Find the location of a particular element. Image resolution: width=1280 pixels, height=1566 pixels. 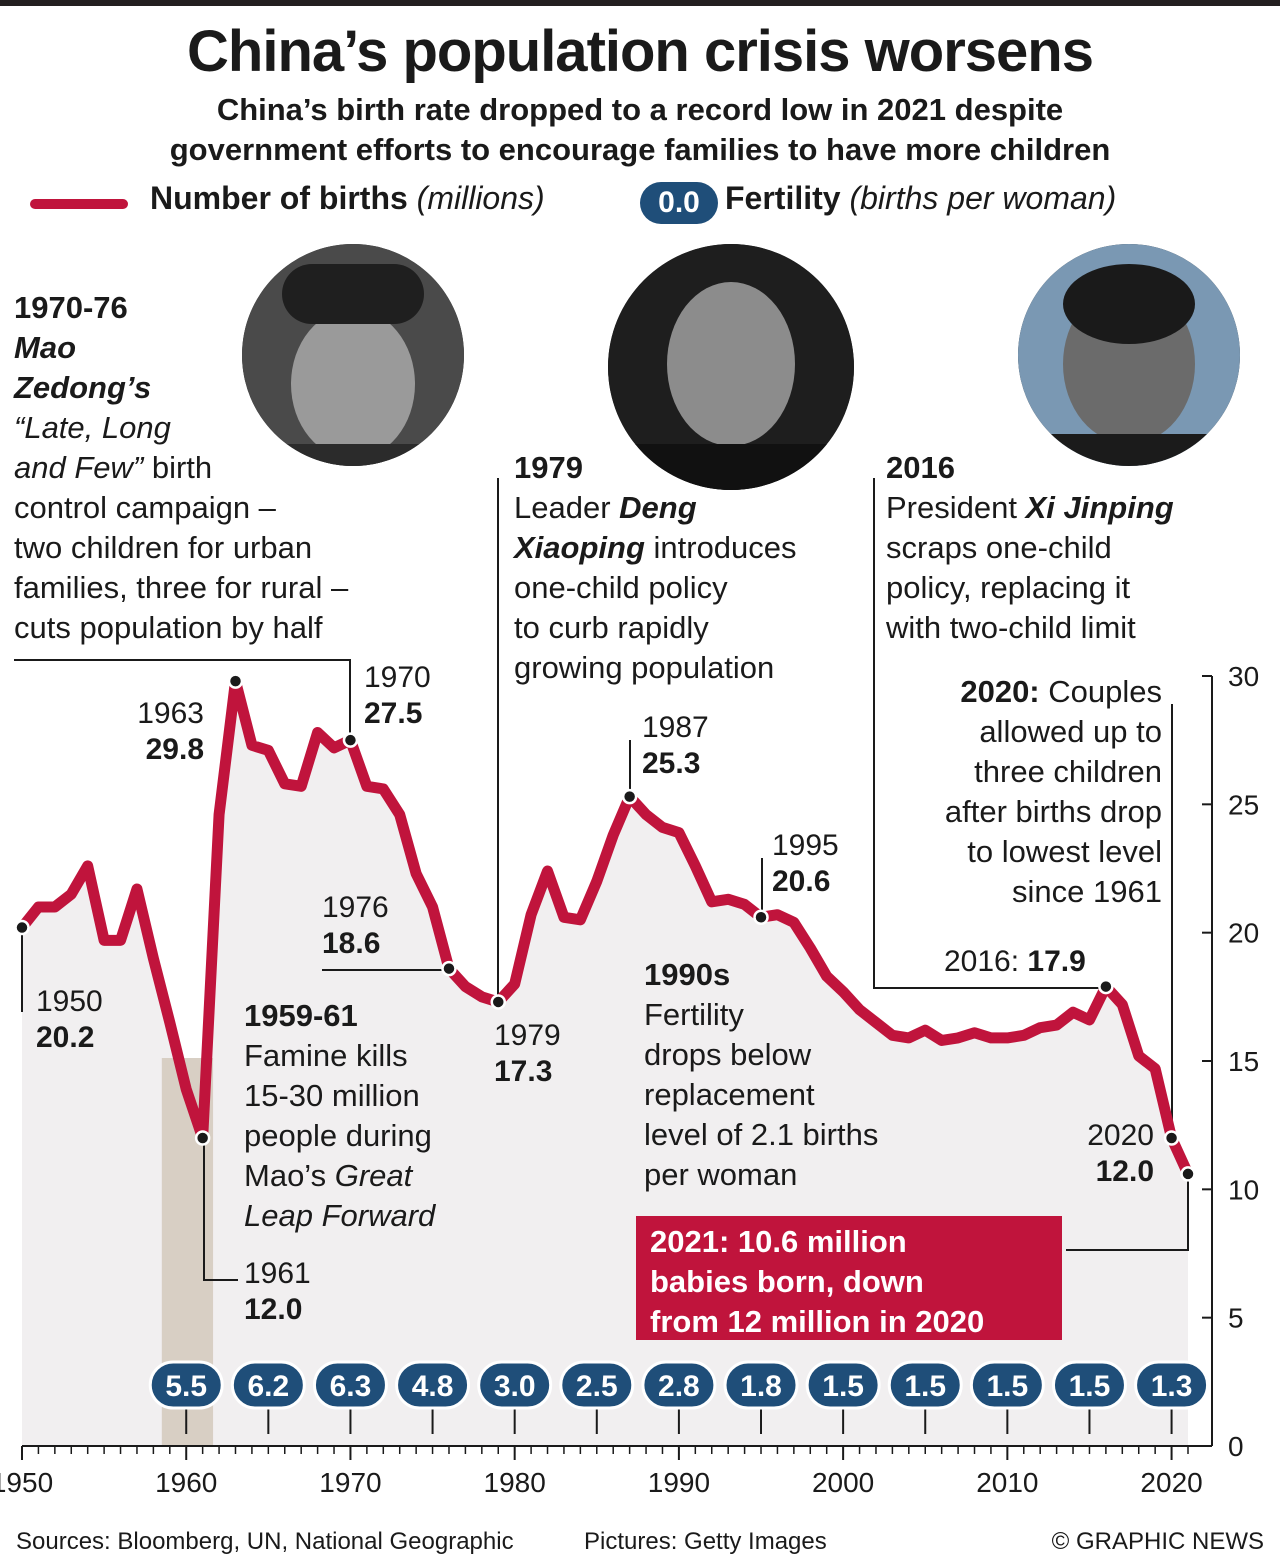

legend-births-unit: (millions) is located at coordinates (480, 198).